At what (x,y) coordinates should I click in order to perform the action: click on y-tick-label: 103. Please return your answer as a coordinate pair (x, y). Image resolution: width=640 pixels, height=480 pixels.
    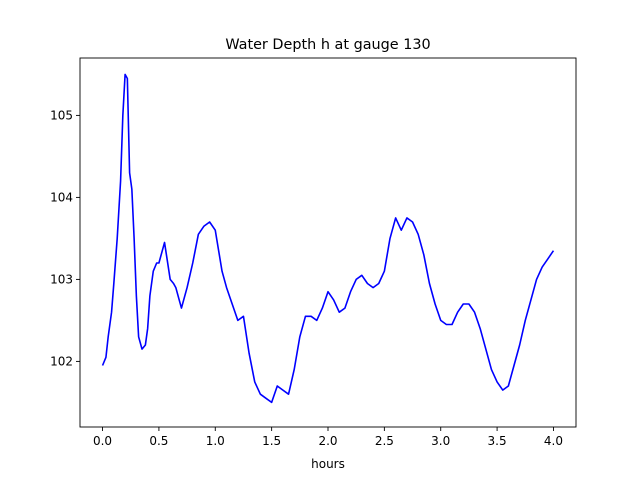
    Looking at the image, I should click on (61, 279).